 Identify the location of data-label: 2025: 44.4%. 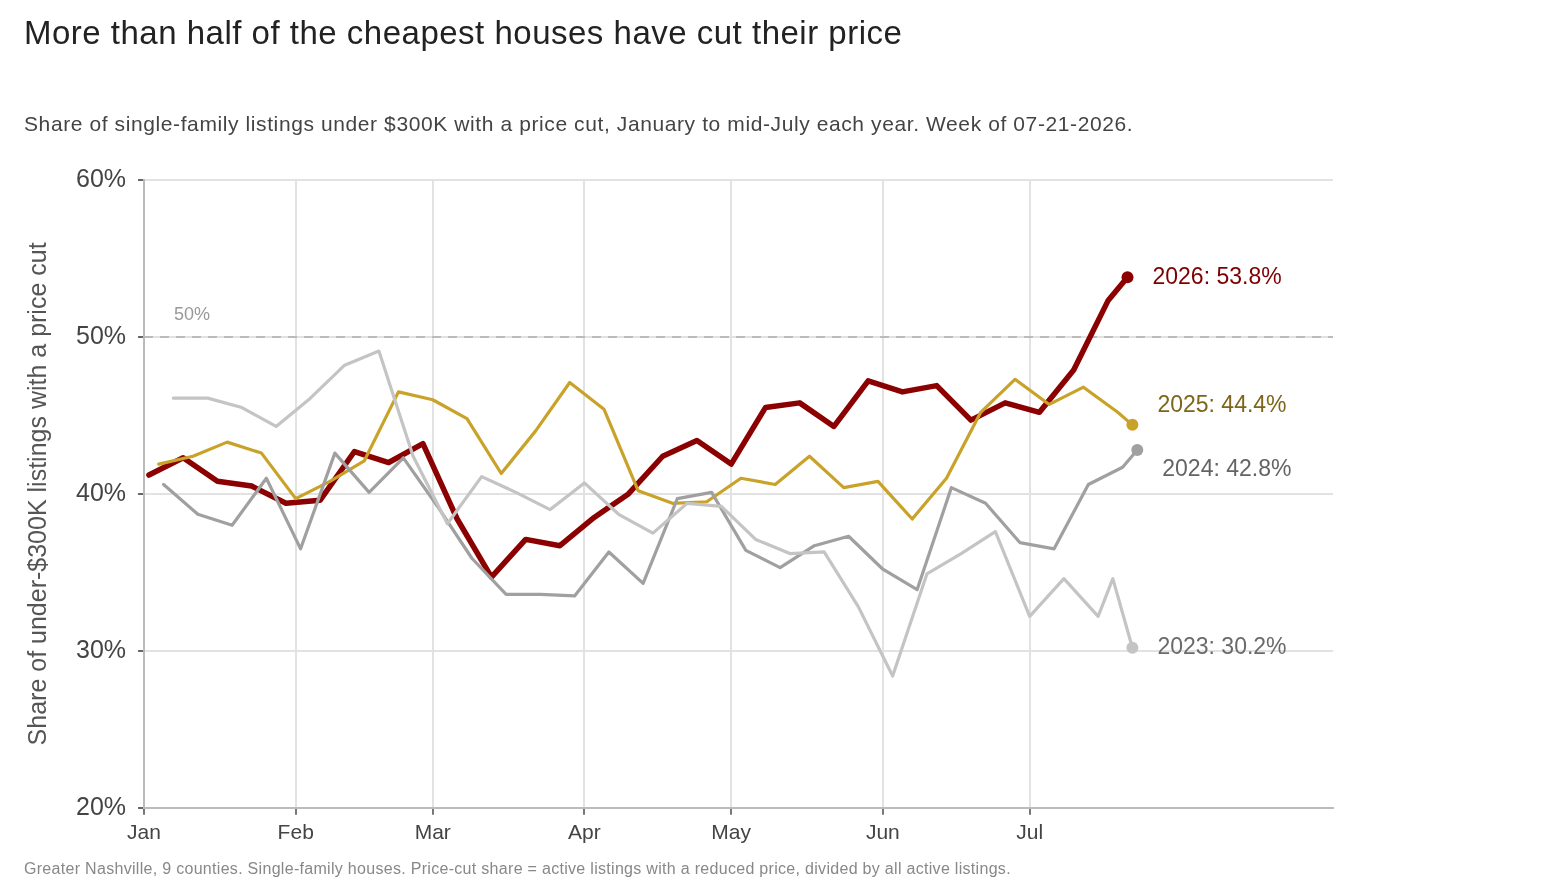
(1222, 403).